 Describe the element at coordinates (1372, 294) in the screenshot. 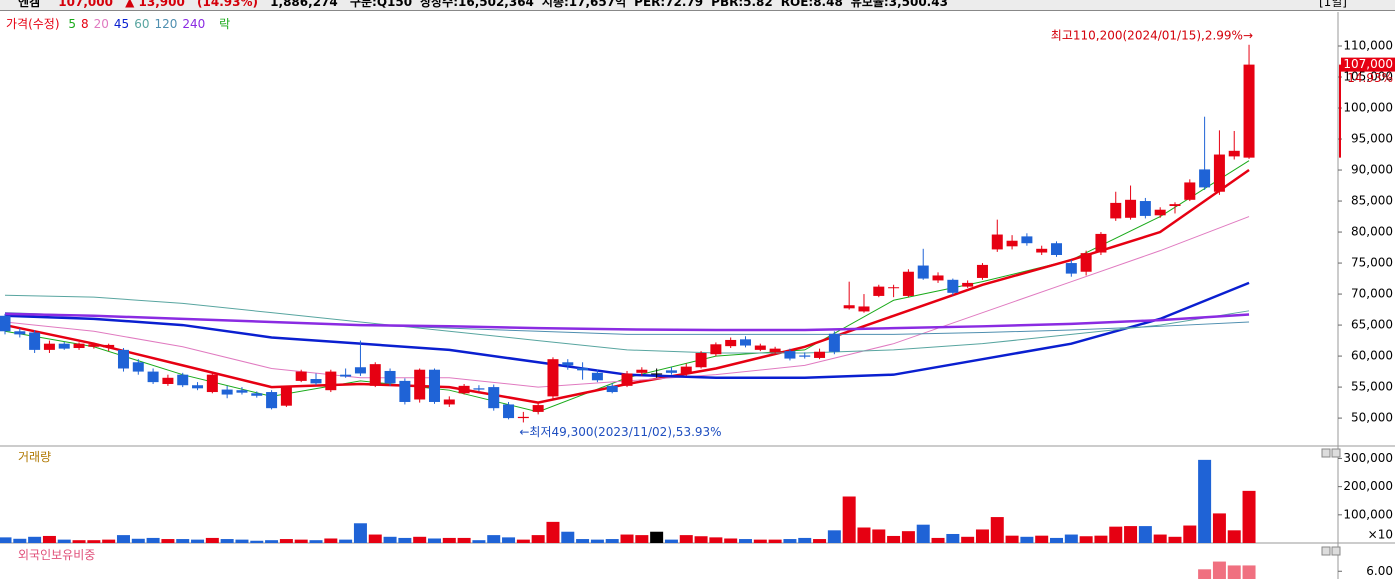

I see `y-tick-label: 70,000` at that location.